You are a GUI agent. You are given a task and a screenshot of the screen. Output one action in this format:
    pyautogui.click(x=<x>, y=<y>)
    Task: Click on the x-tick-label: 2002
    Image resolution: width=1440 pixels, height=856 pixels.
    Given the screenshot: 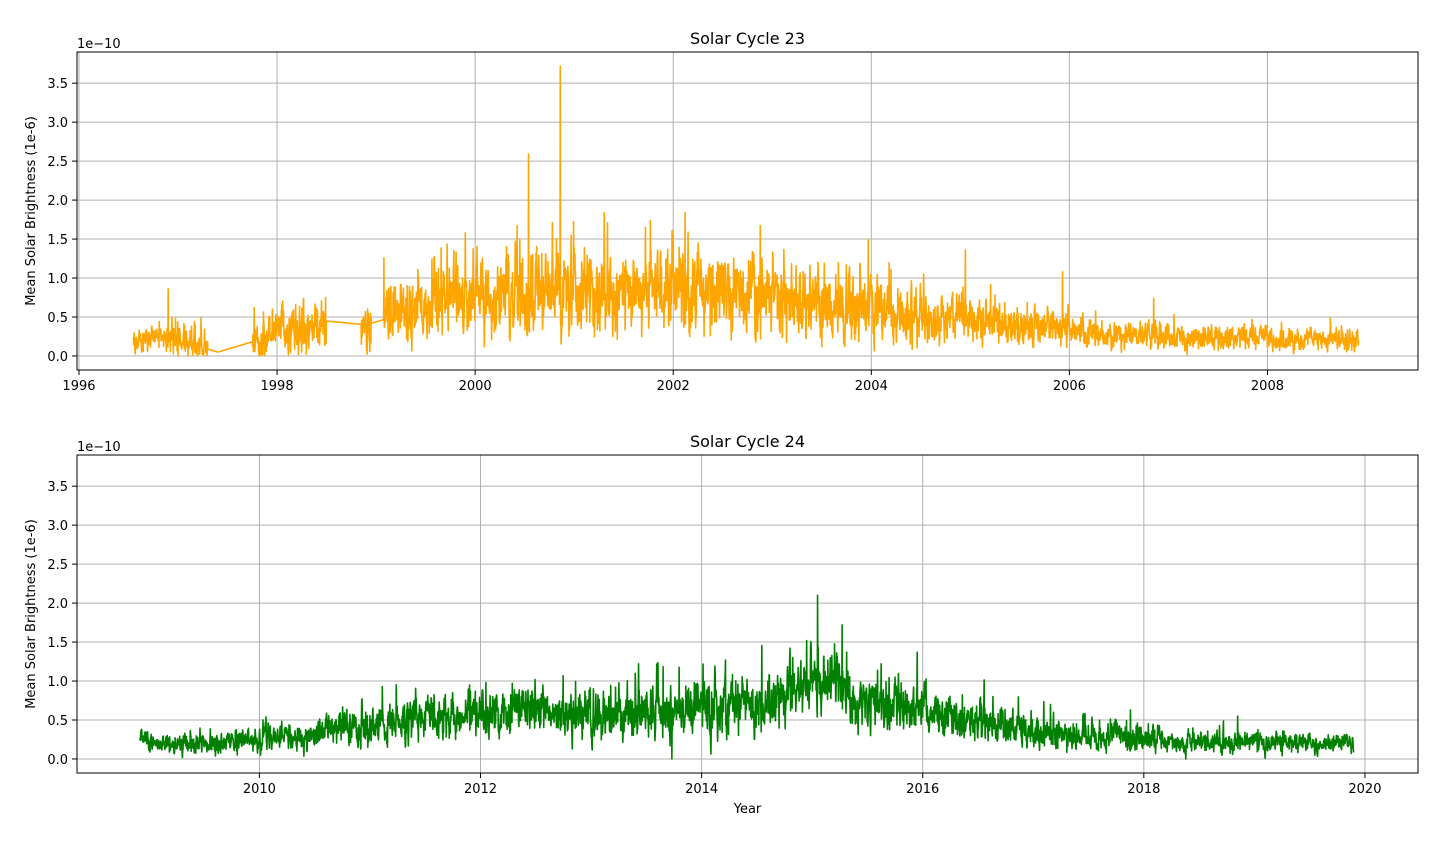 What is the action you would take?
    pyautogui.click(x=673, y=386)
    